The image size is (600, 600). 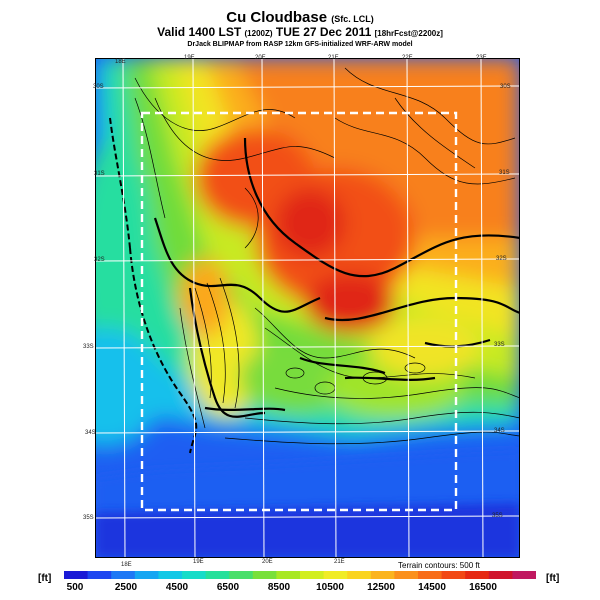 I want to click on colorbar-tick: 10500, so click(x=330, y=587).